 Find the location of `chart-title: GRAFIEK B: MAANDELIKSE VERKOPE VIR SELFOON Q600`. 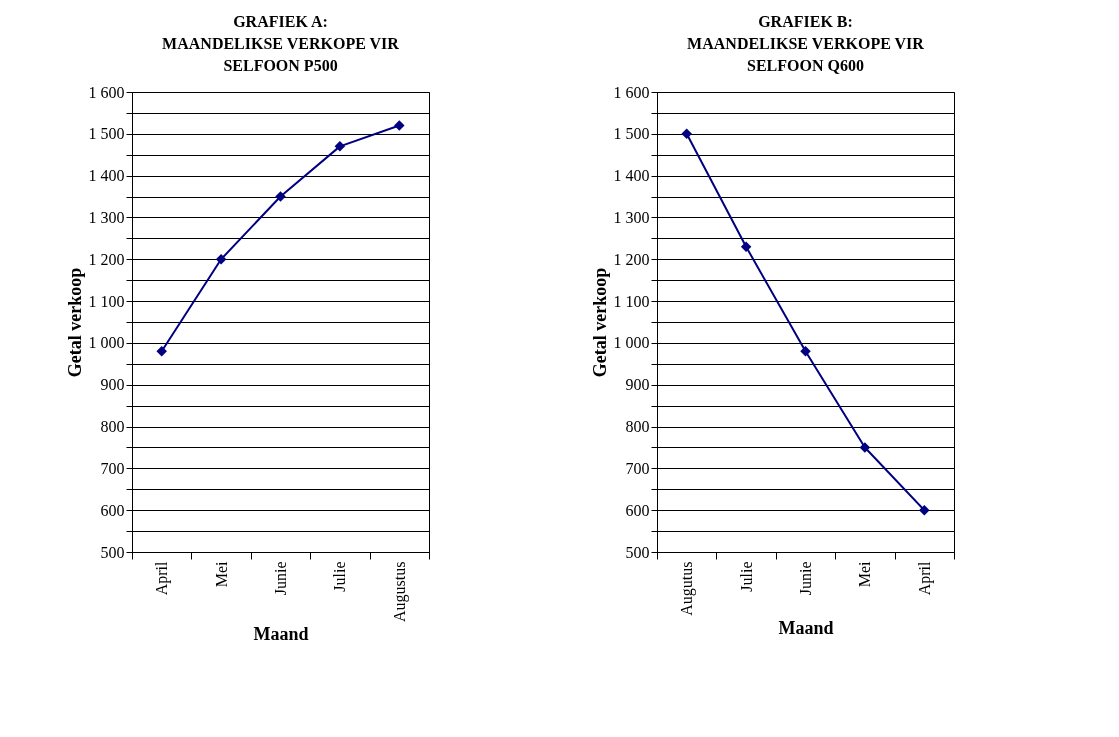

chart-title: GRAFIEK B: MAANDELIKSE VERKOPE VIR SELFOON Q600 is located at coordinates (806, 43).